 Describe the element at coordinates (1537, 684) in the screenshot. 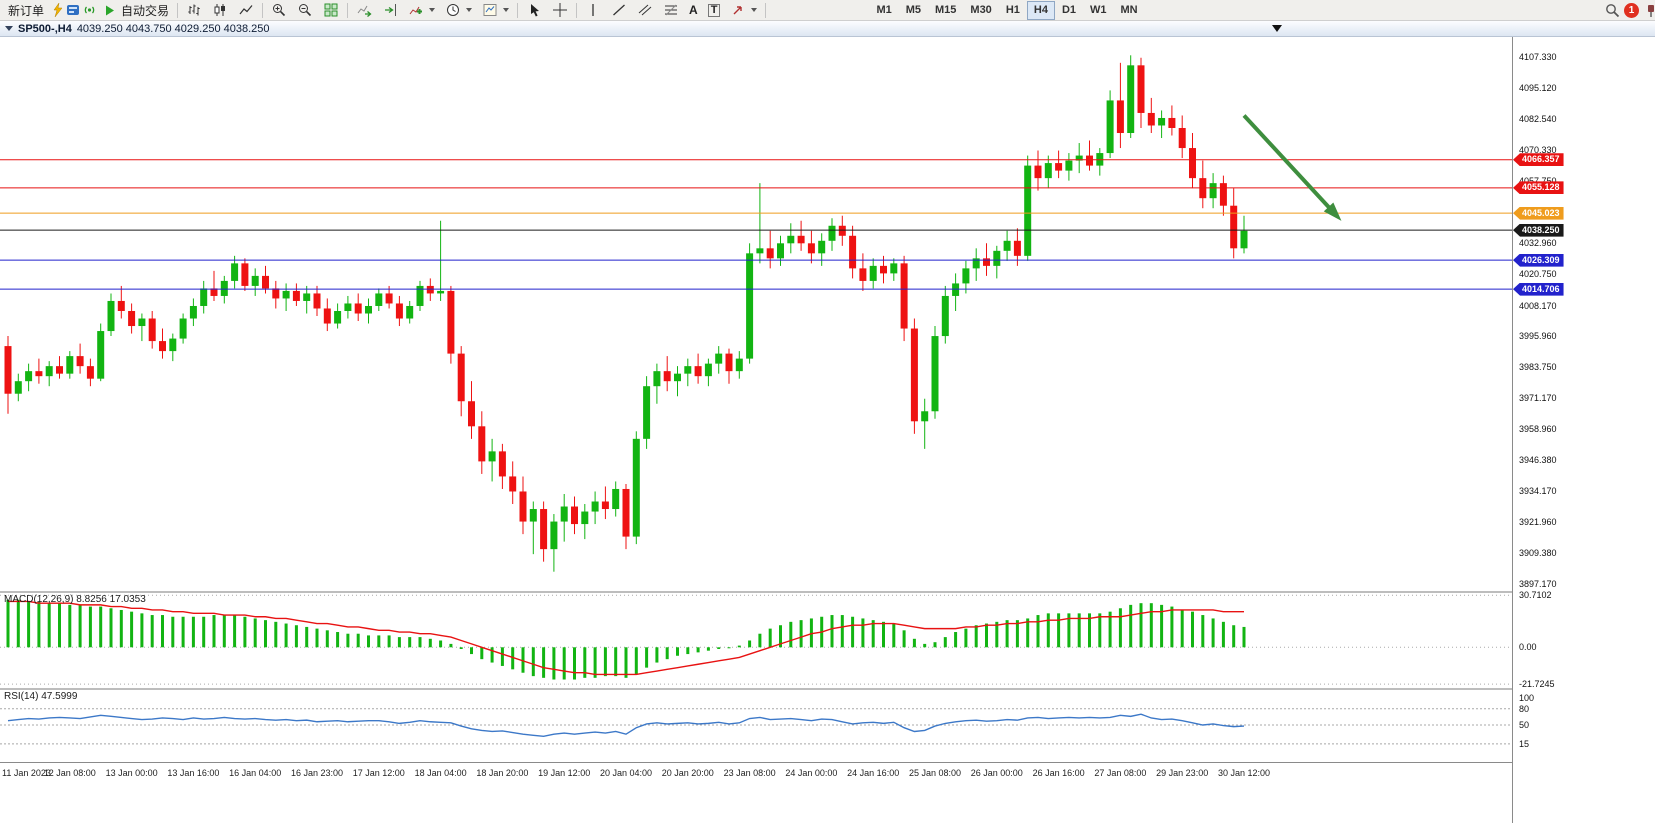

I see `axis-tick-label: -21.7245` at that location.